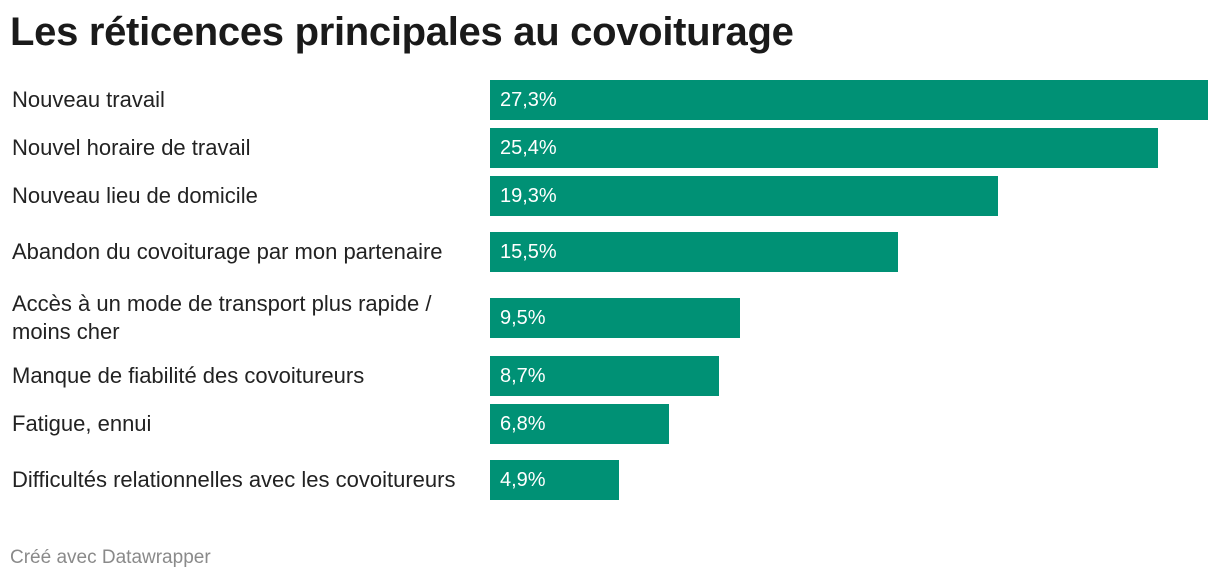  I want to click on bar-value-label: 15,5%, so click(528, 252).